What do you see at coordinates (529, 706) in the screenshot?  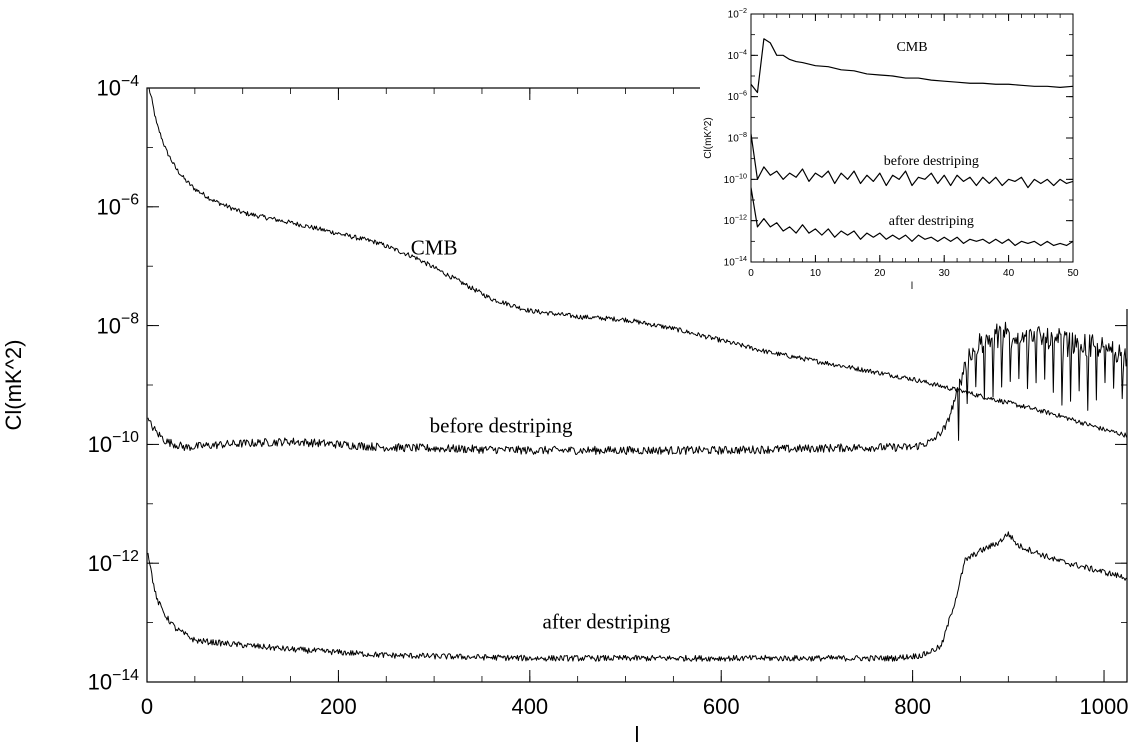 I see `x-tick-label: 400` at bounding box center [529, 706].